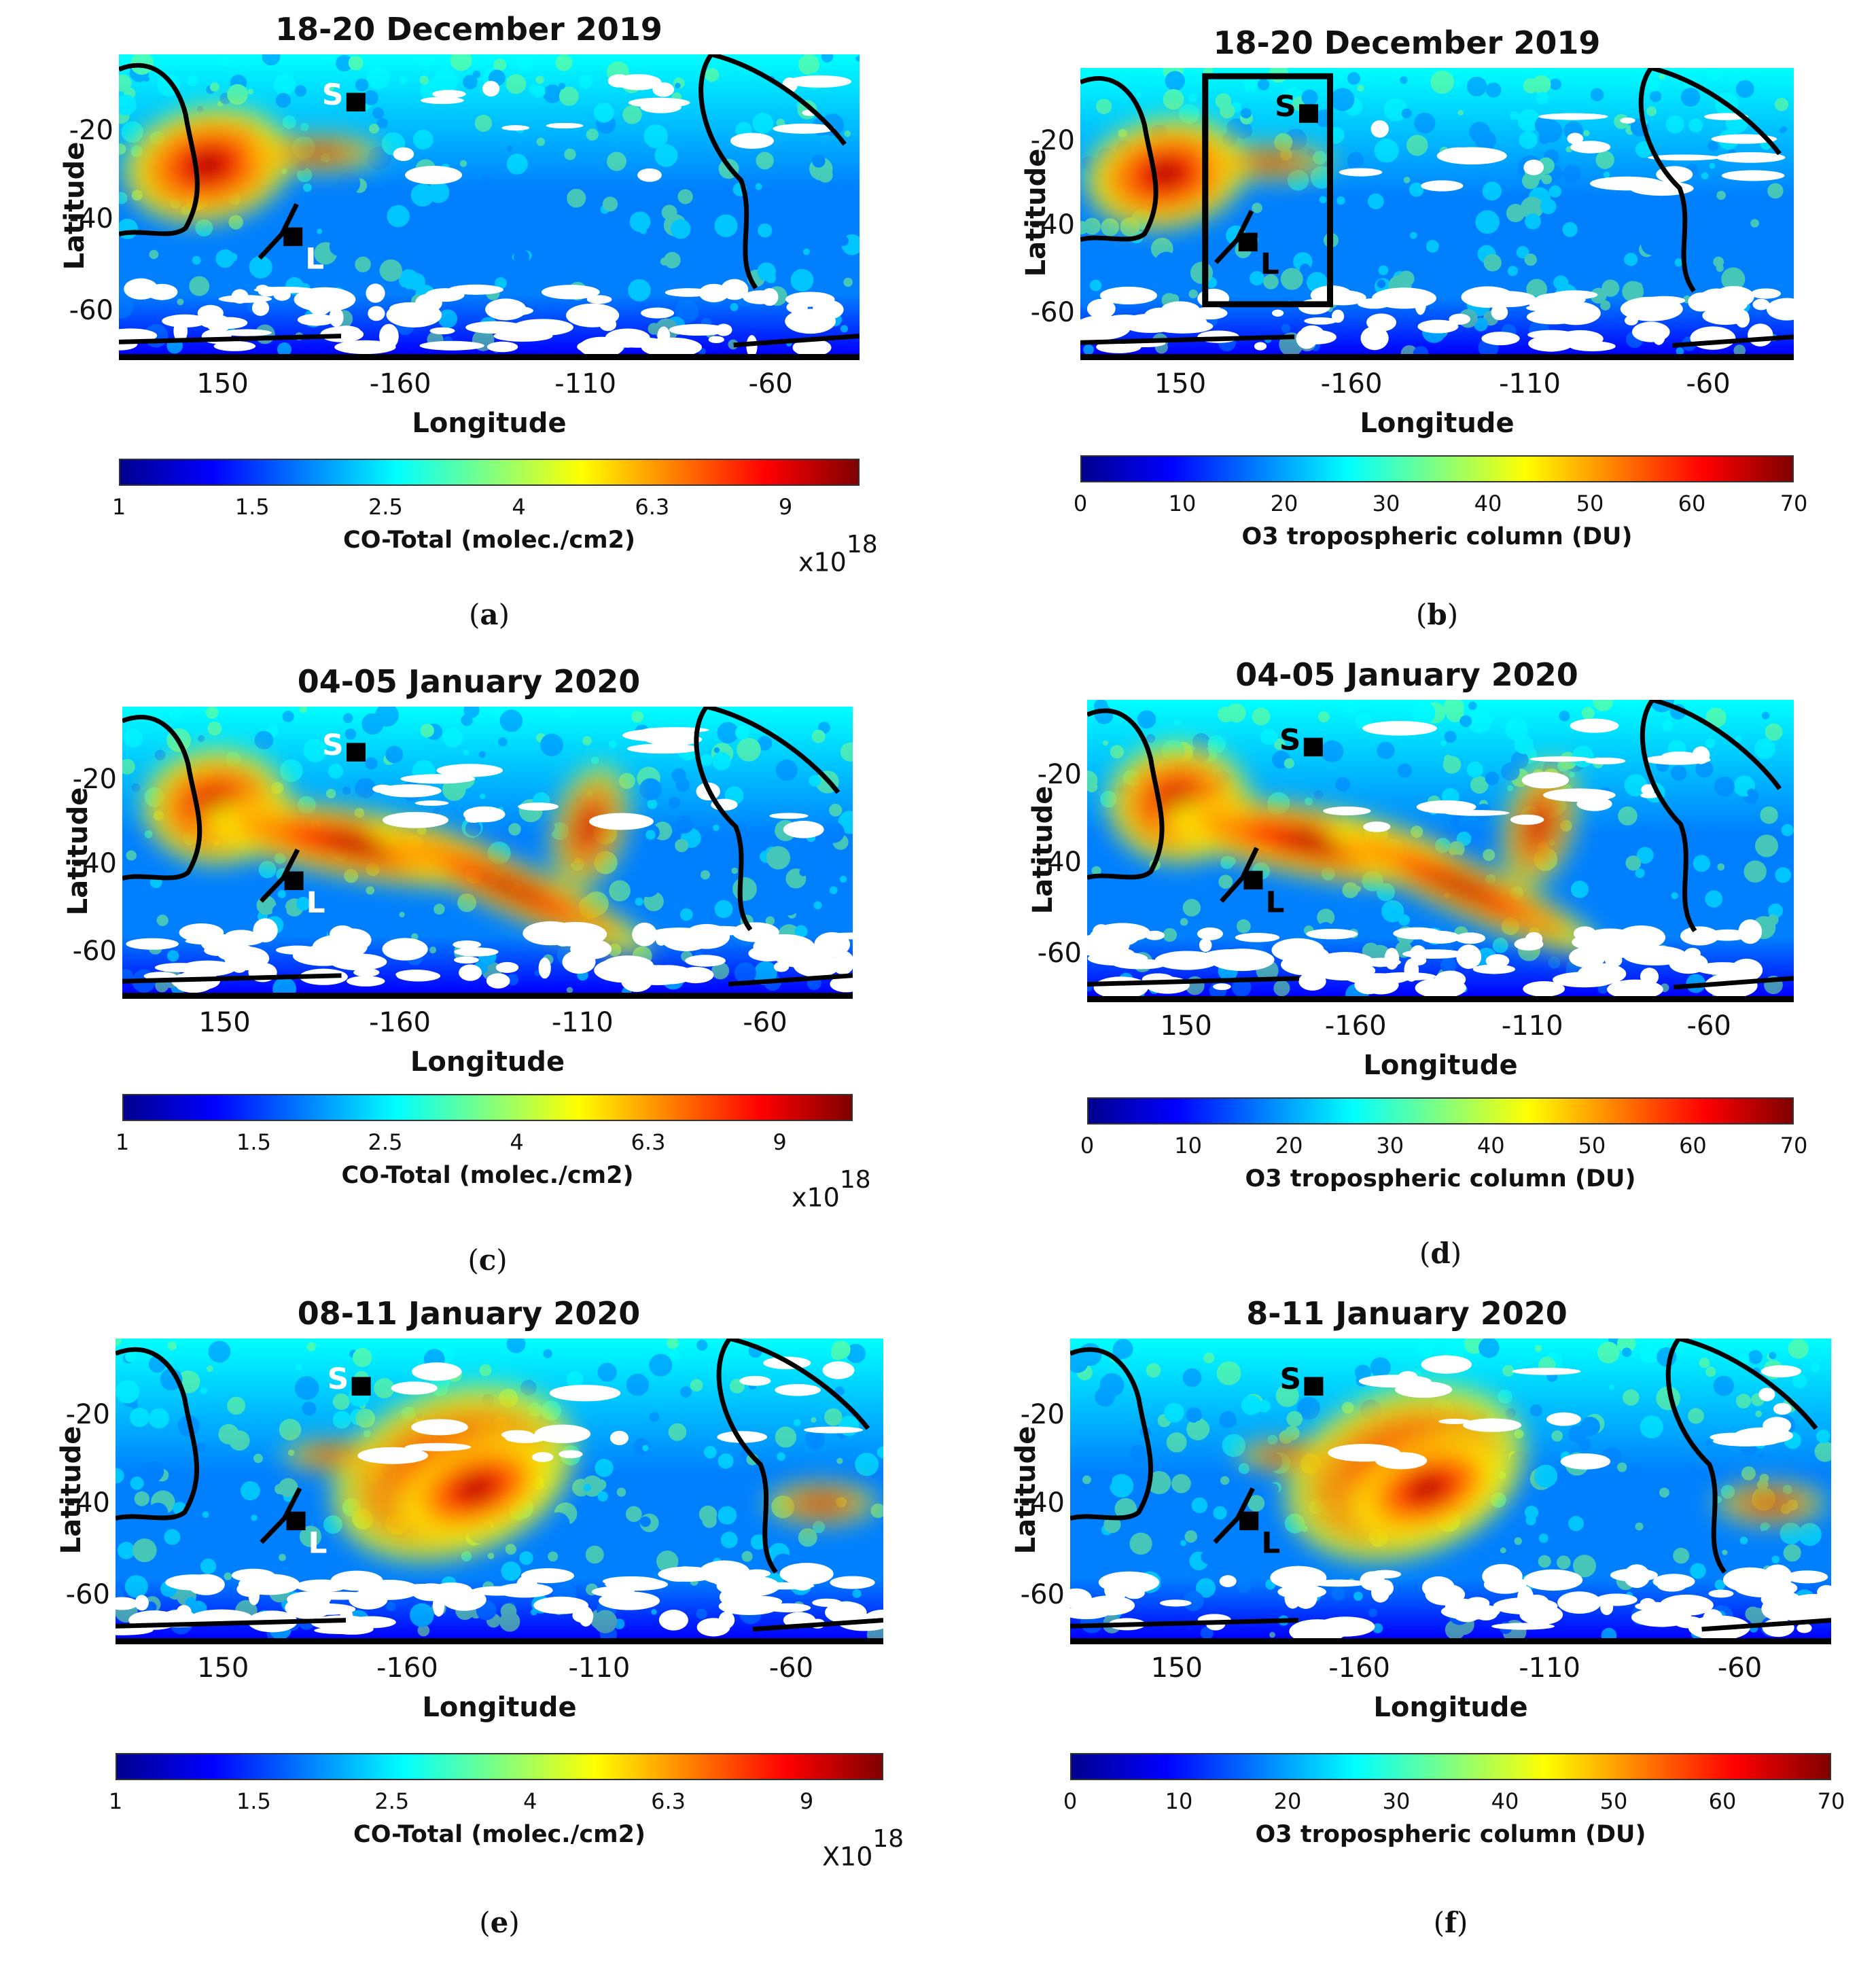 The width and height of the screenshot is (1876, 1965). Describe the element at coordinates (356, 753) in the screenshot. I see `station-marker-s` at that location.